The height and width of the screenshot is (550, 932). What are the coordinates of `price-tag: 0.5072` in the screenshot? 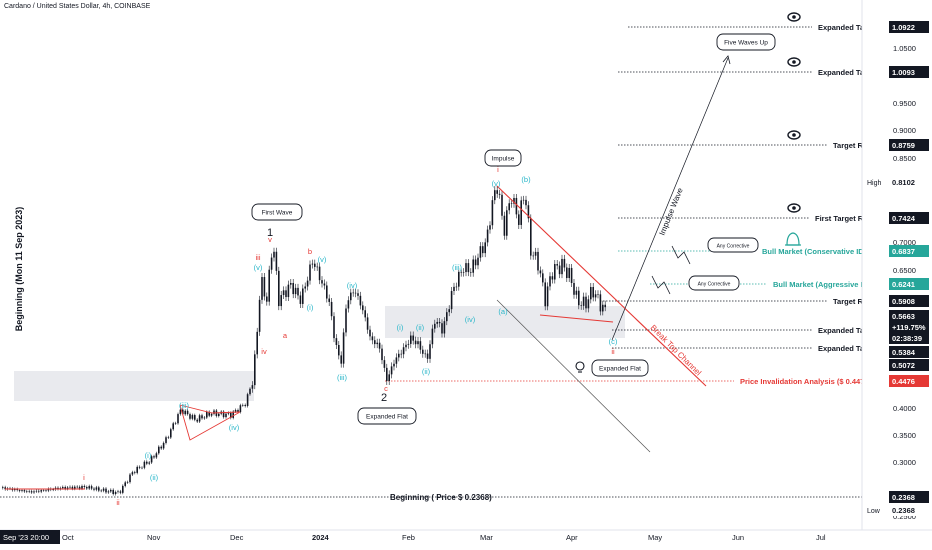 It's located at (909, 365).